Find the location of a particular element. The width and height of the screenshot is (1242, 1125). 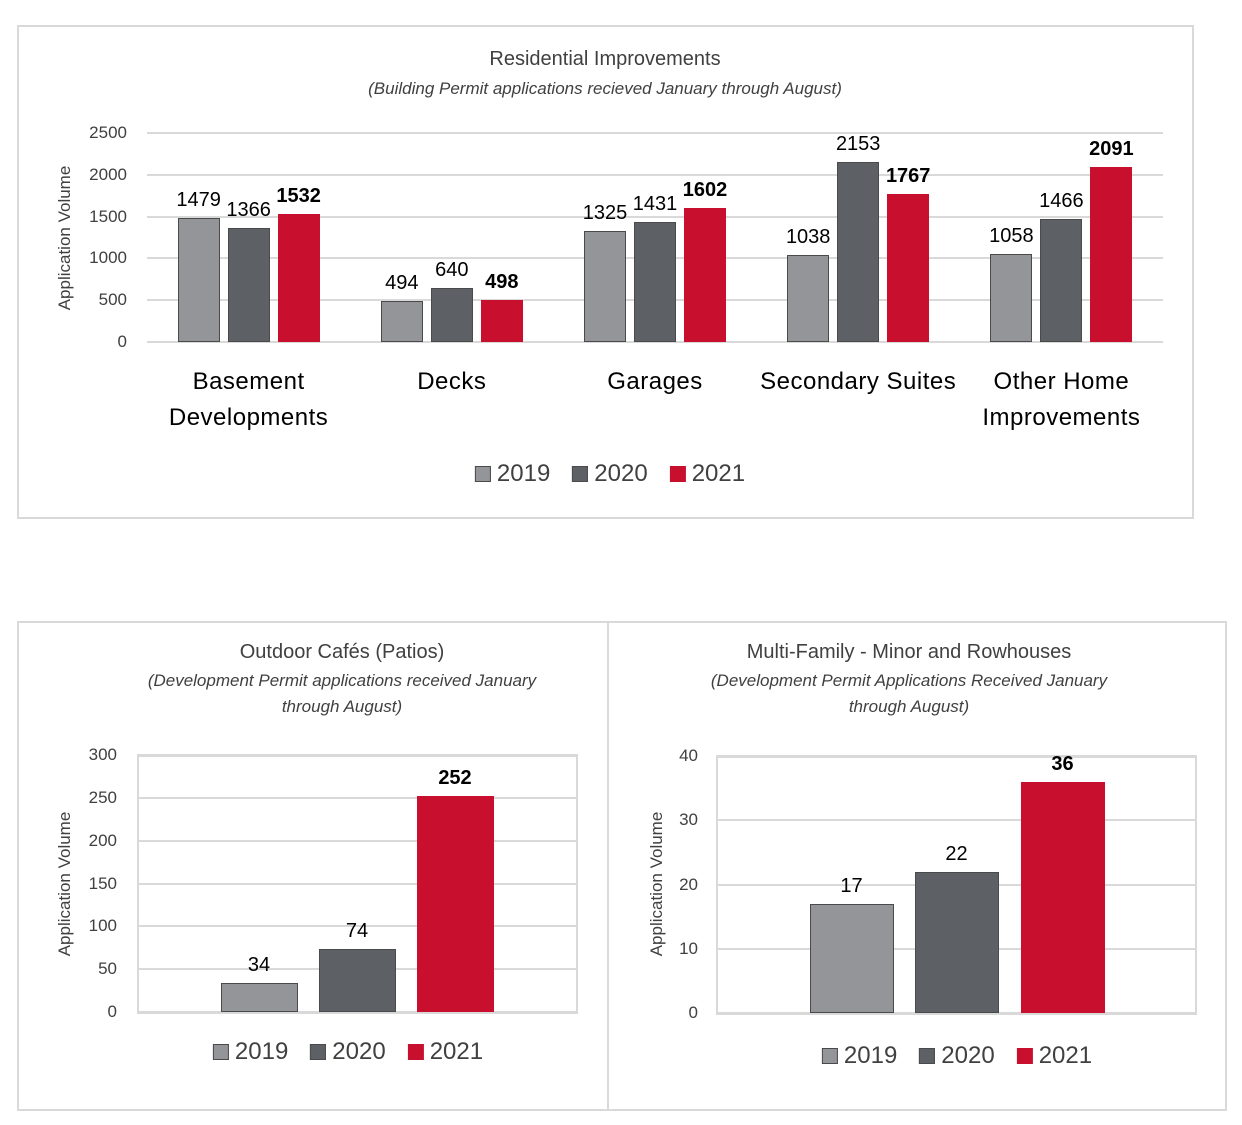

y-tick-label: 1500 is located at coordinates (108, 216).